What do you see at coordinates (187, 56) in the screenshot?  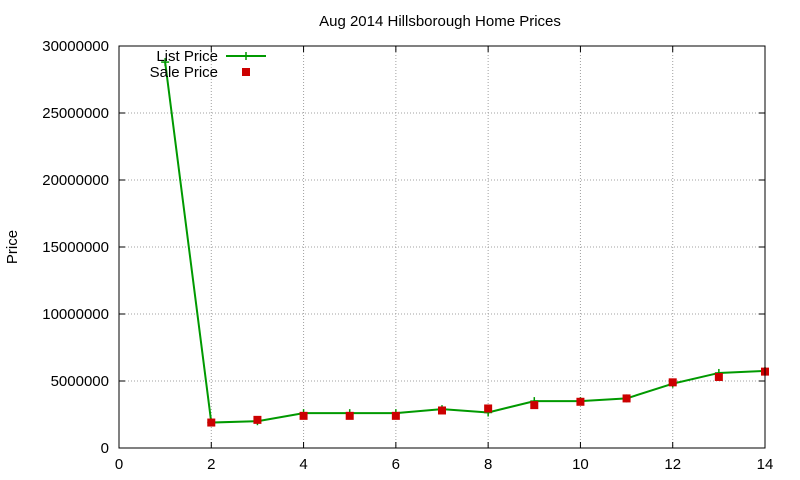 I see `legend-label: List Price` at bounding box center [187, 56].